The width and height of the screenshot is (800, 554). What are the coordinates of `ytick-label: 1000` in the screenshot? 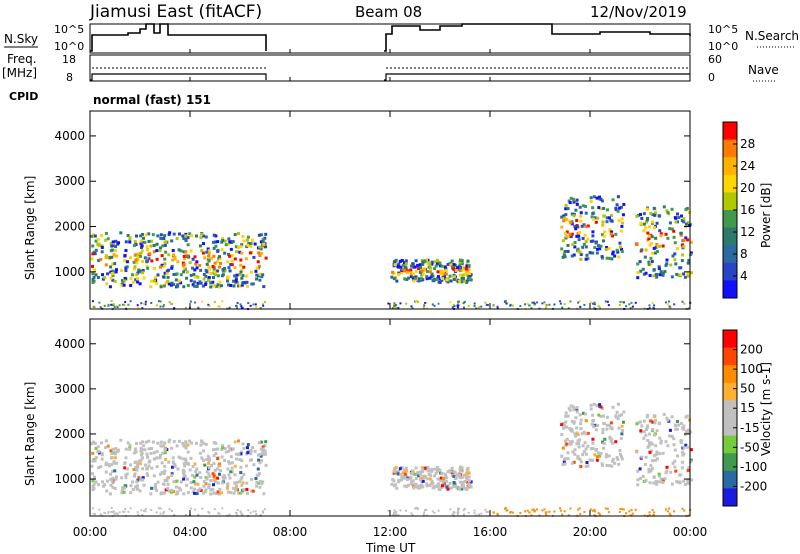 It's located at (69, 272).